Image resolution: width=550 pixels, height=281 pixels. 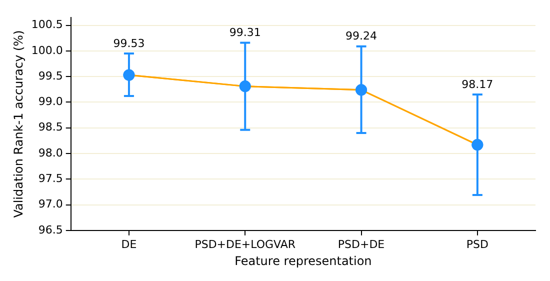 I want to click on x-axis-title: Feature representation, so click(x=303, y=261).